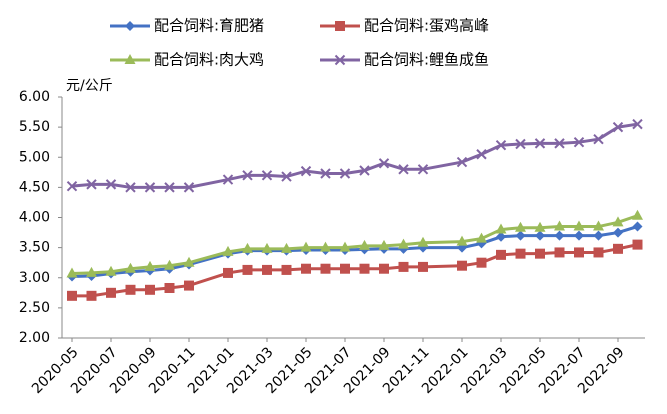 The width and height of the screenshot is (667, 414). Describe the element at coordinates (34, 127) in the screenshot. I see `y-tick-label: 5.50` at that location.